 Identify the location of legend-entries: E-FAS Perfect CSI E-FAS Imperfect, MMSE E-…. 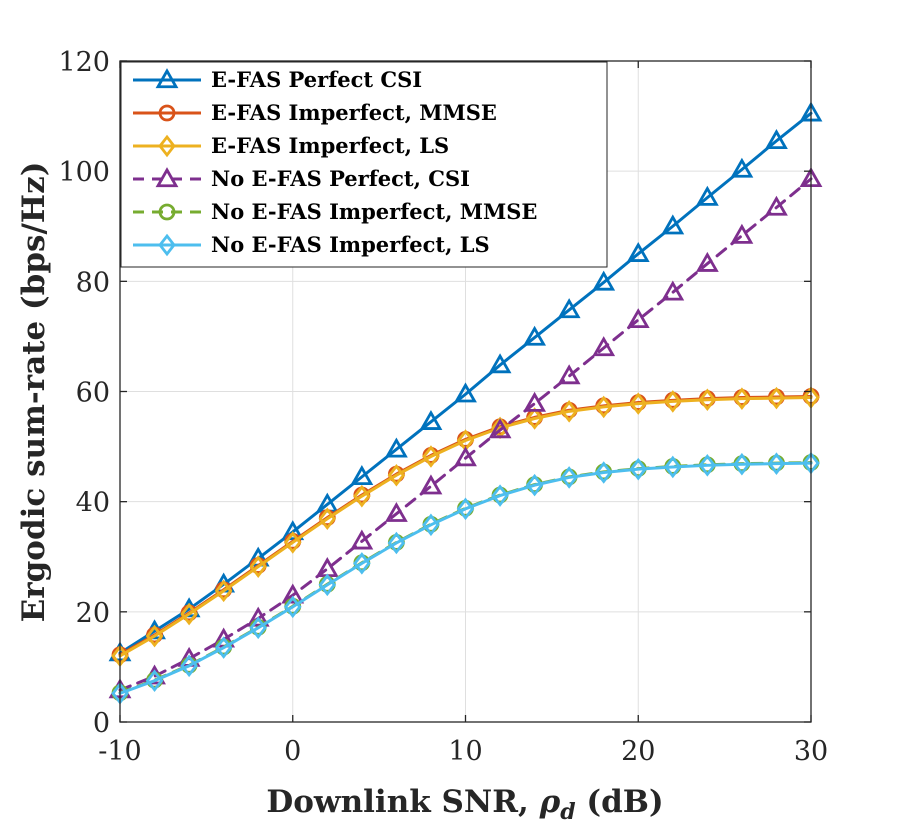
(335, 162).